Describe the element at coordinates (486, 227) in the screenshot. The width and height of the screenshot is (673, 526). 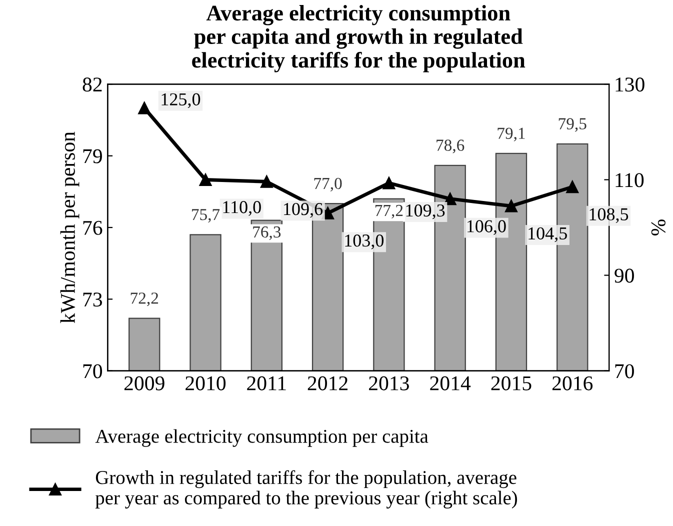
I see `data-label: 106,0` at that location.